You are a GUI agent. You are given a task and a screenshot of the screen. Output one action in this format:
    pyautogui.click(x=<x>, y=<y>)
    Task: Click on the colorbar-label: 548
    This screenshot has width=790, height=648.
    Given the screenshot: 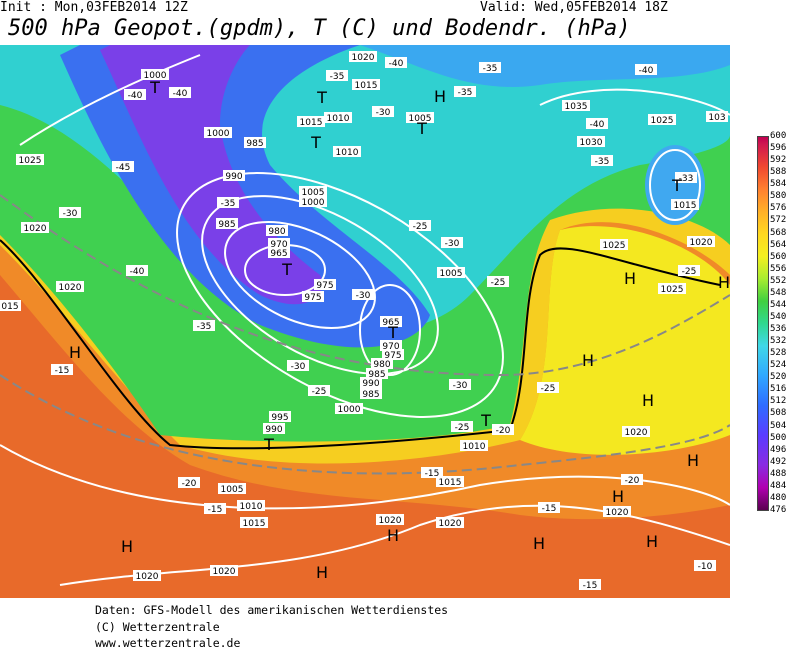 What is the action you would take?
    pyautogui.click(x=778, y=292)
    